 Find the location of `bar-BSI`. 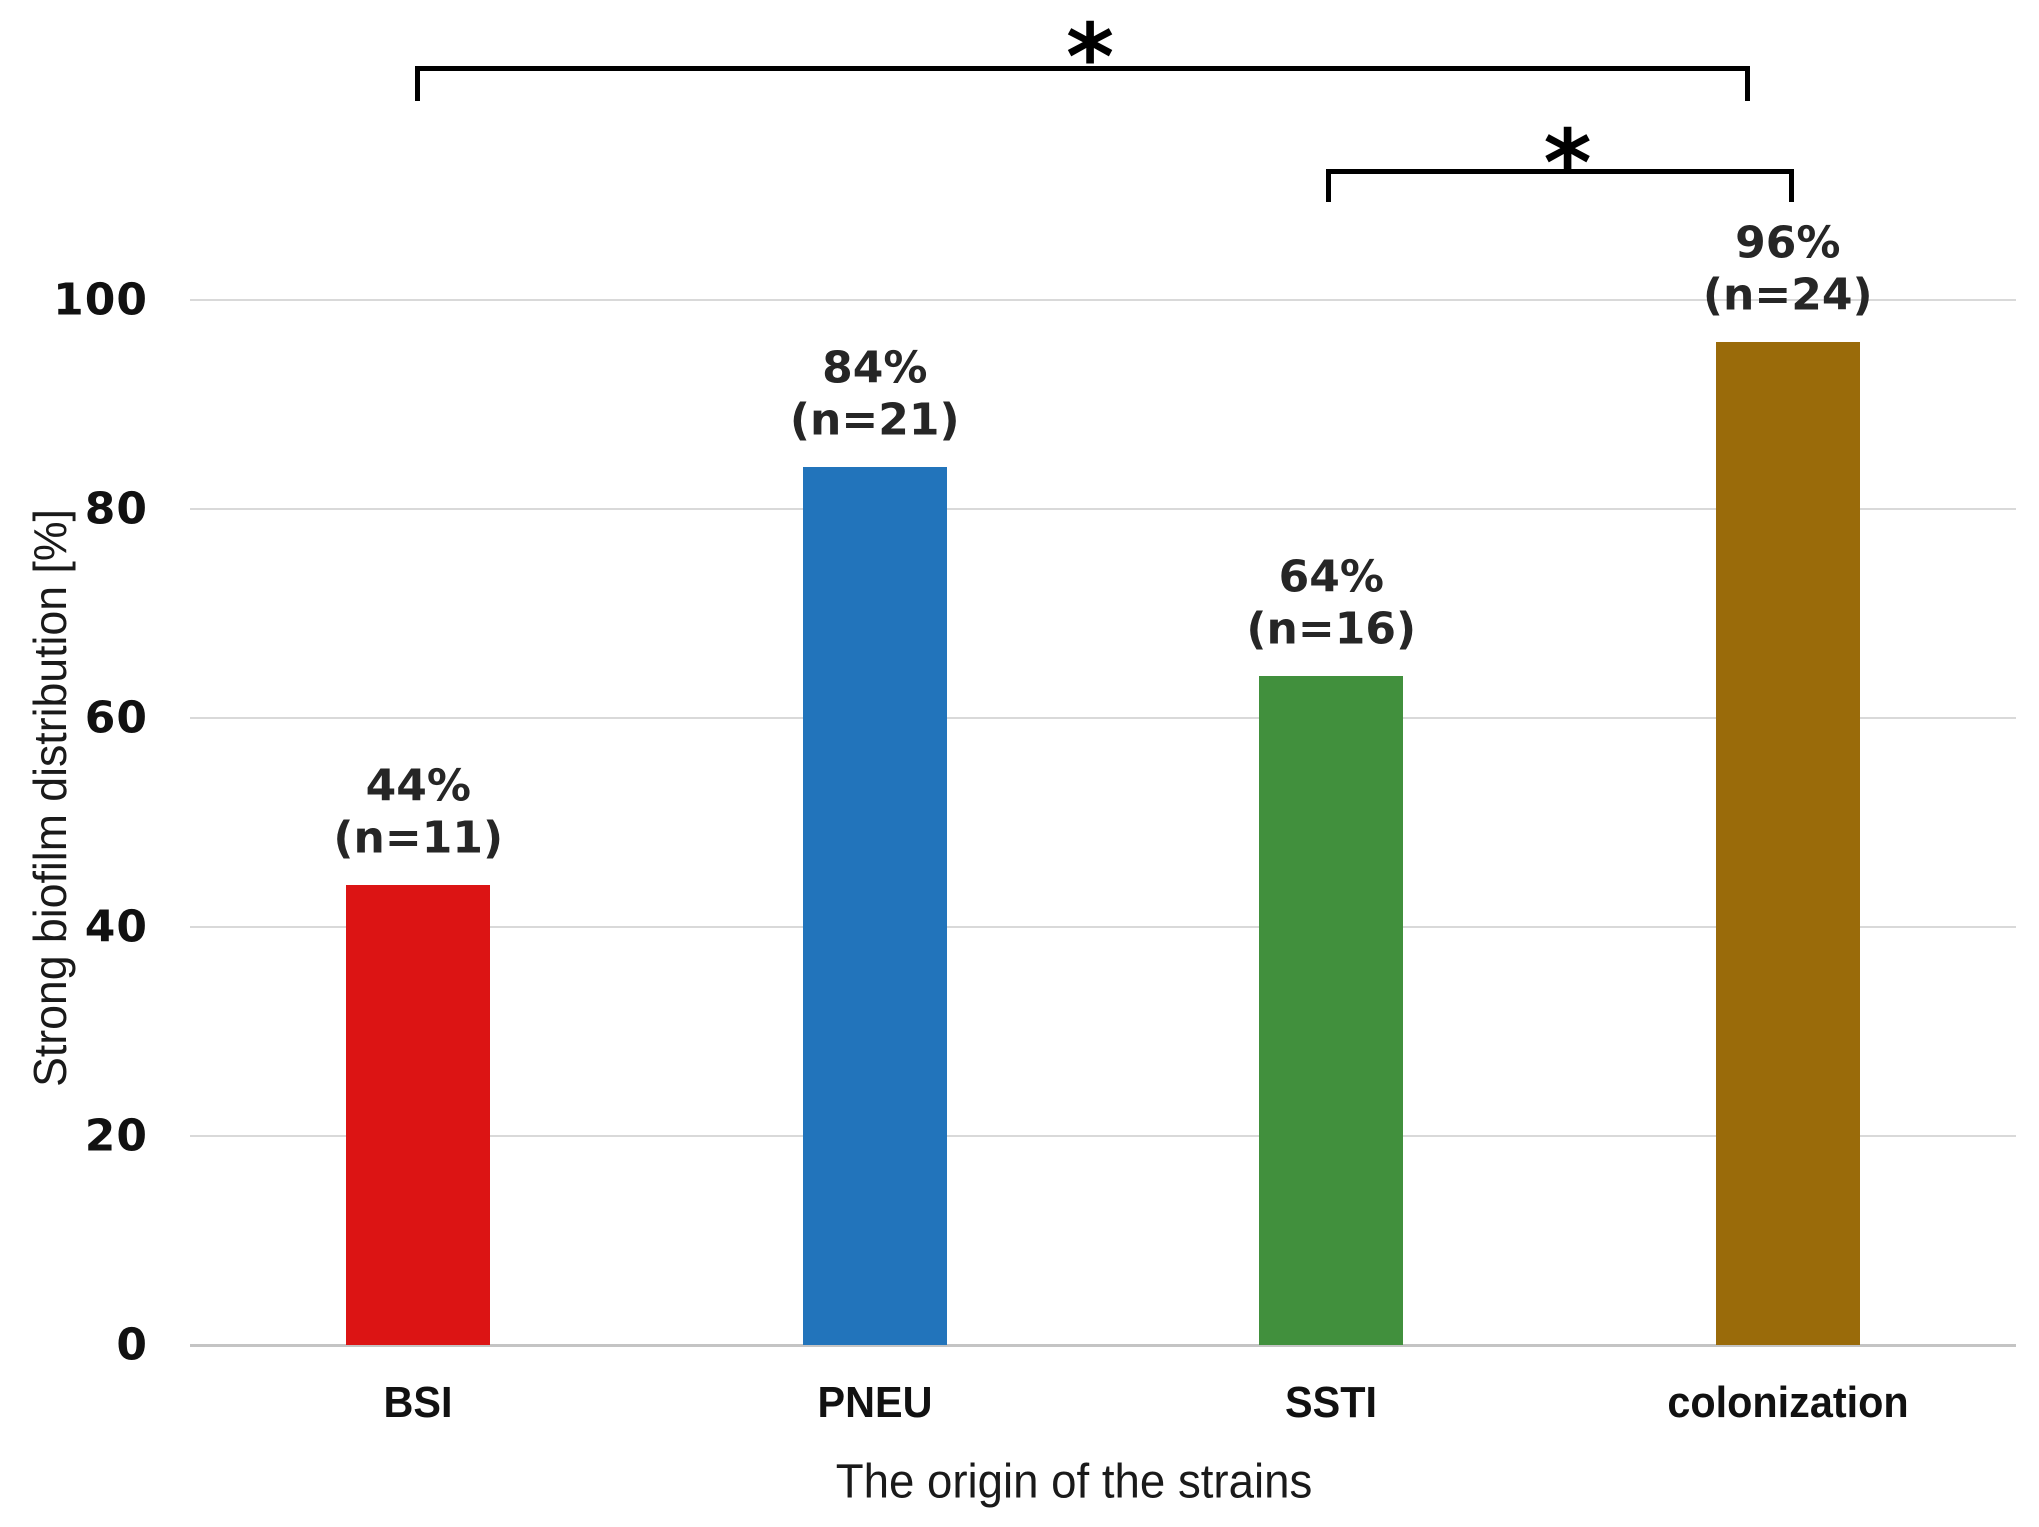

bar-BSI is located at coordinates (418, 1115).